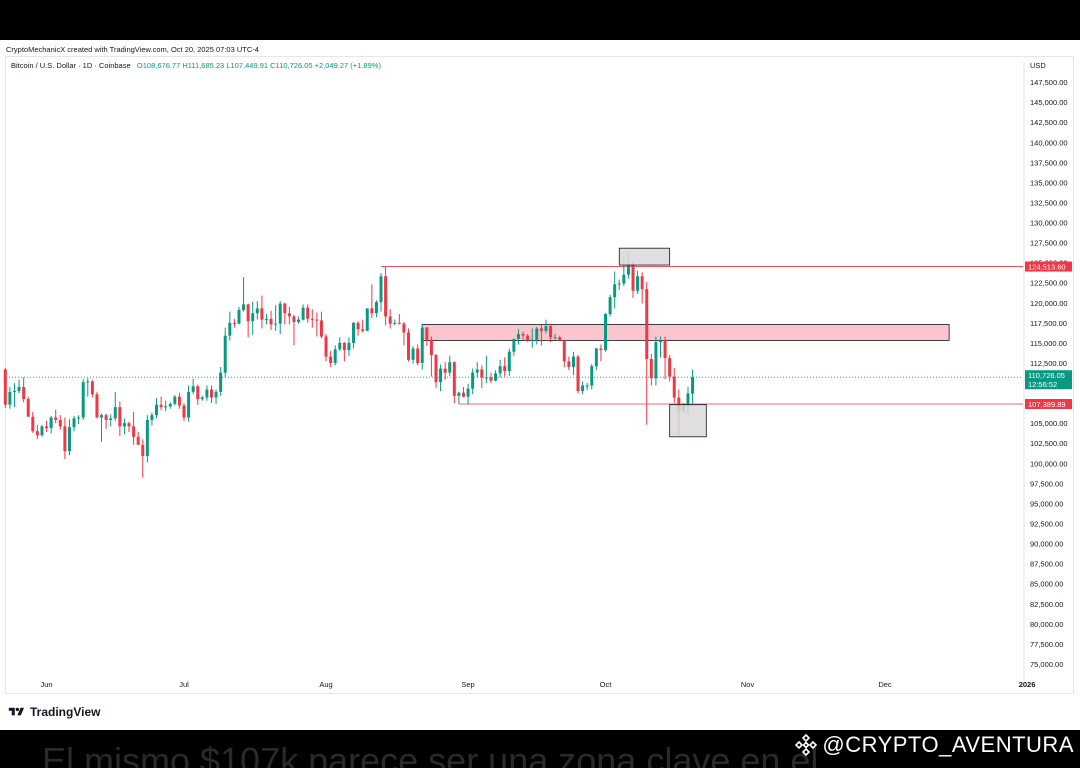  What do you see at coordinates (1049, 202) in the screenshot?
I see `y-tick-label: 132,500.00` at bounding box center [1049, 202].